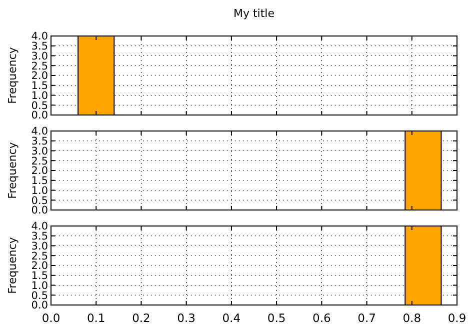  I want to click on x-tick-label: 0.4, so click(231, 318).